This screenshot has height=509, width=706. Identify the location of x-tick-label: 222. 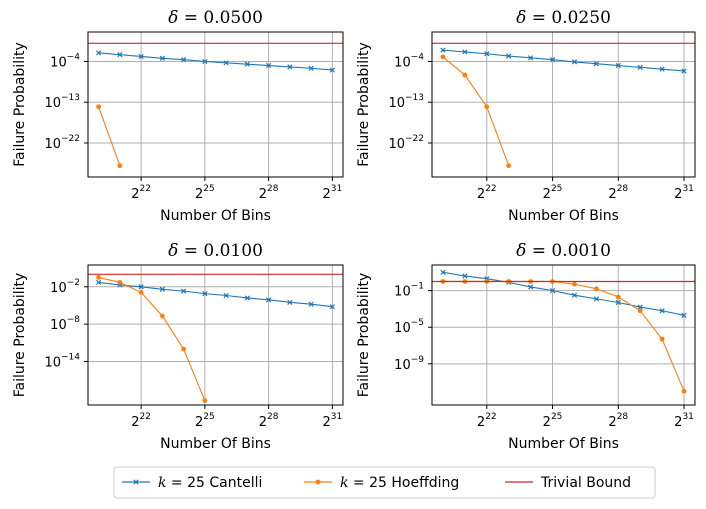
(141, 193).